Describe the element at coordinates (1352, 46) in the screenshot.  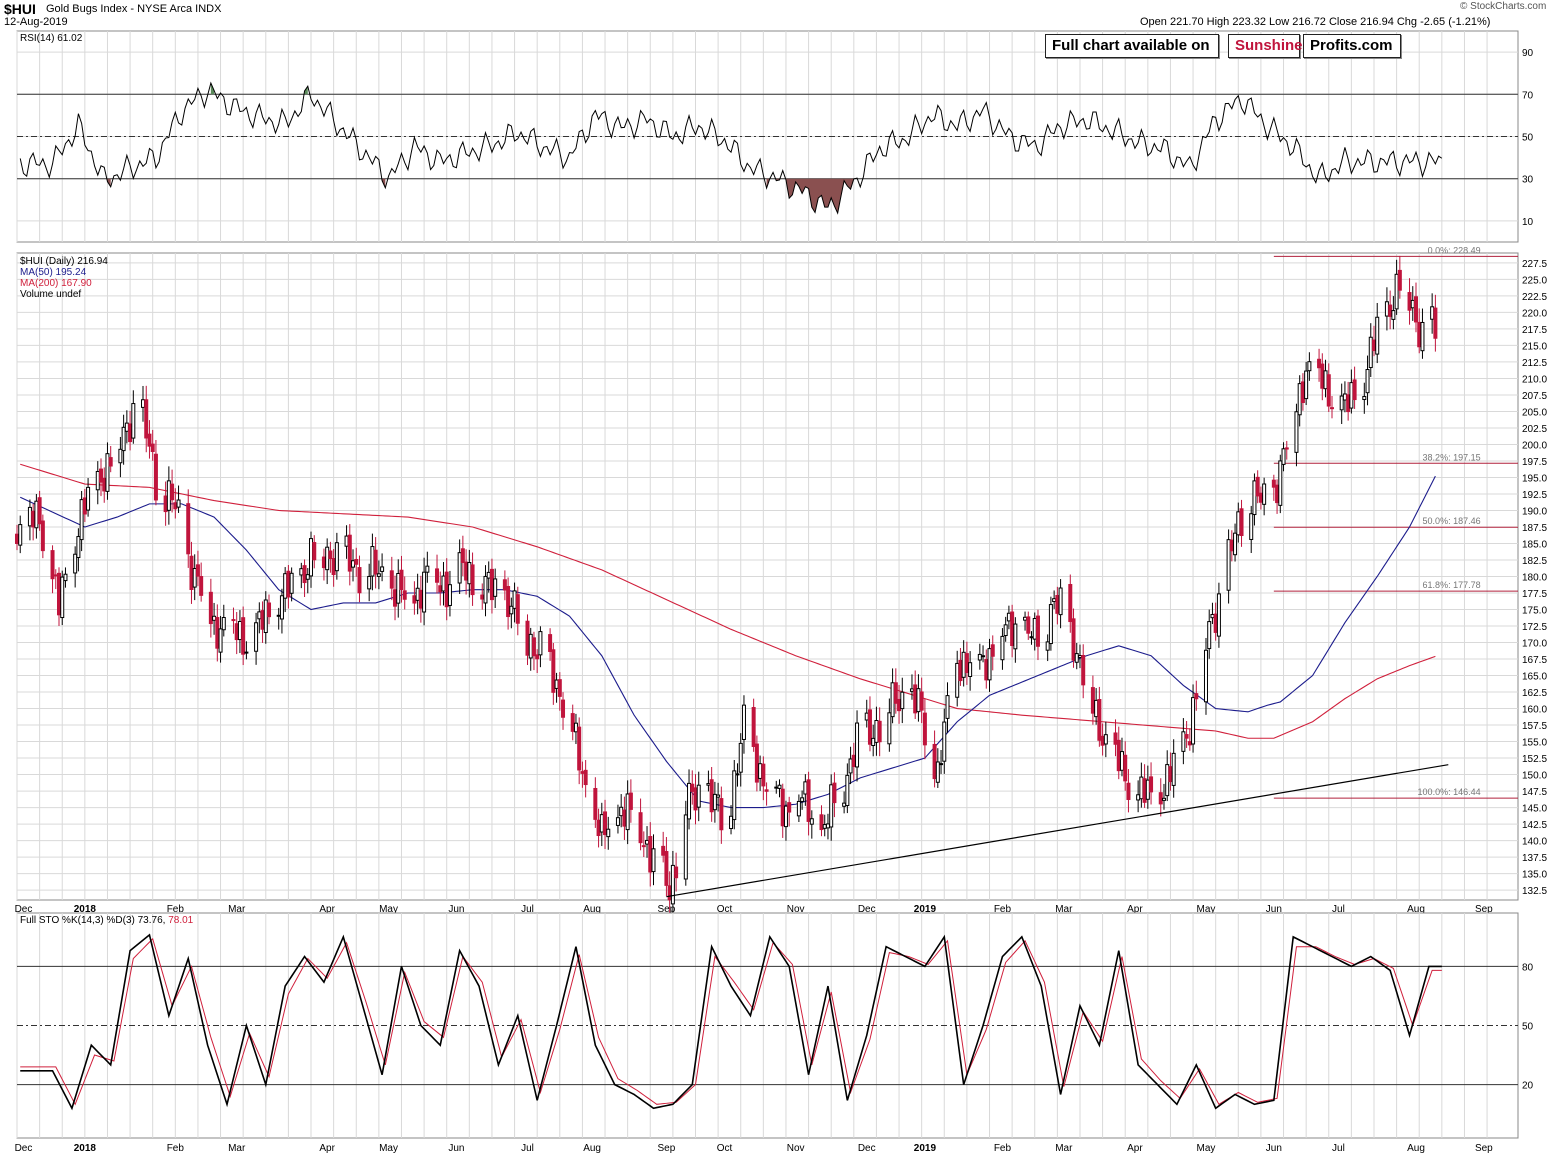
I see `promo-brand-profits: Profits.com` at that location.